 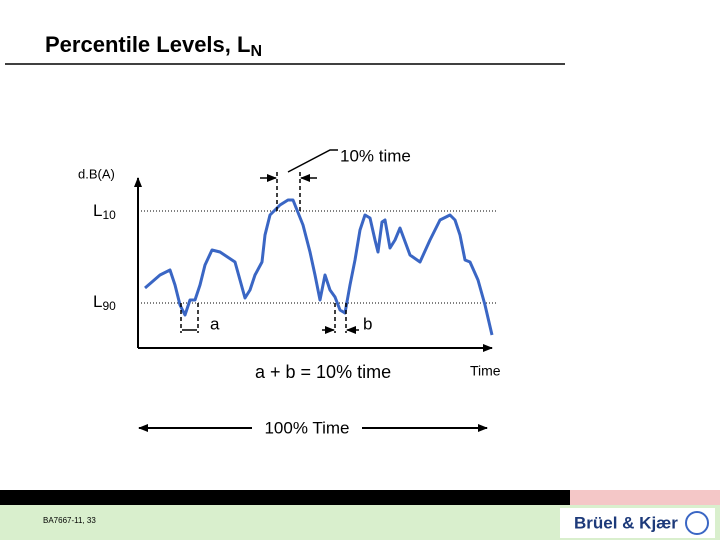 I want to click on noise-curve, so click(x=319, y=267).